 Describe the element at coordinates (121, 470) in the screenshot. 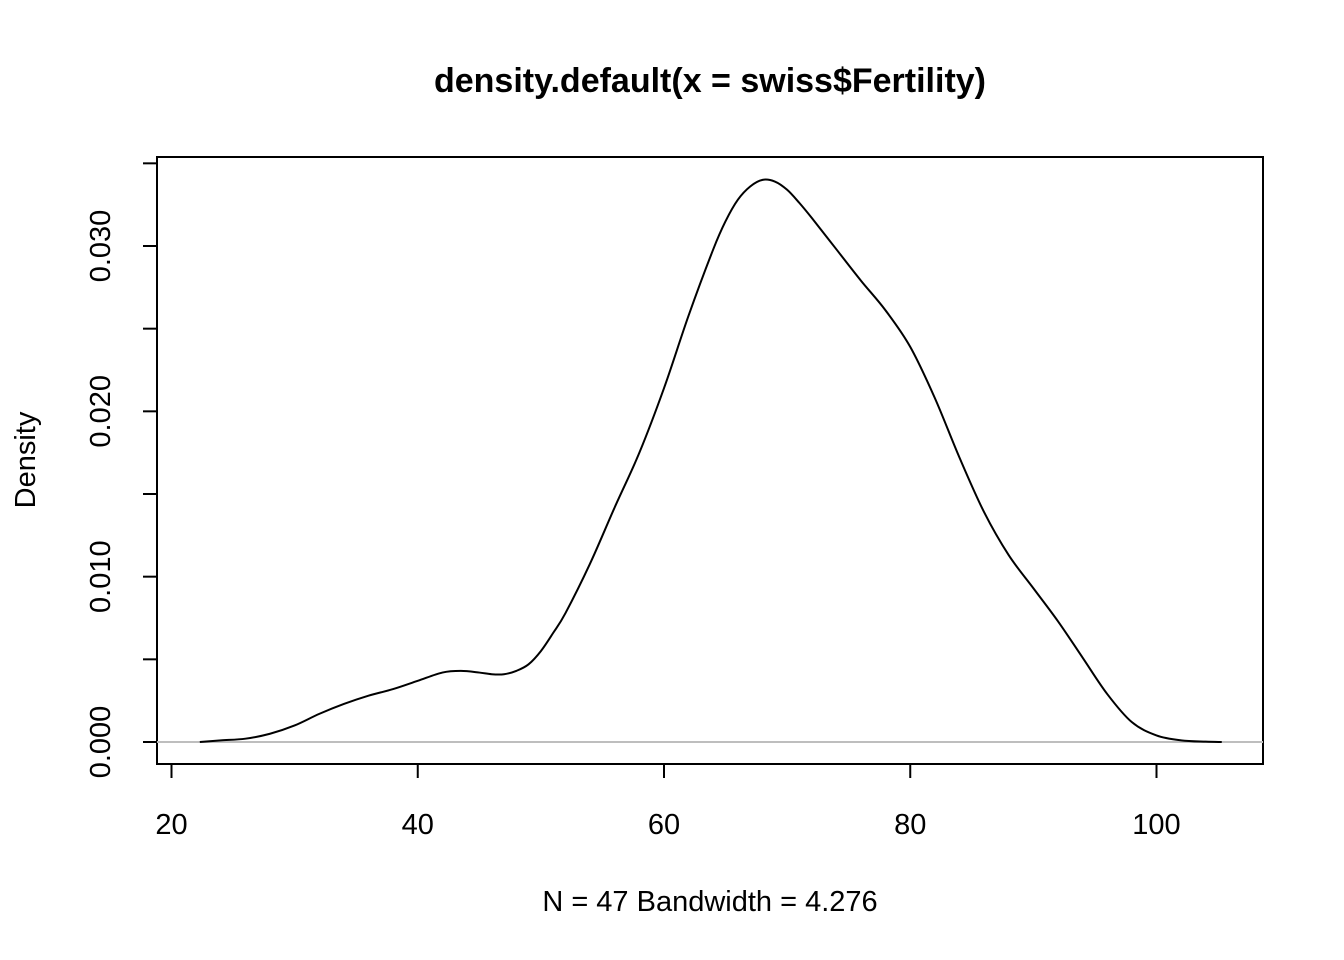

I see `y-axis: 0.000 0.010 0.020 0.030` at that location.